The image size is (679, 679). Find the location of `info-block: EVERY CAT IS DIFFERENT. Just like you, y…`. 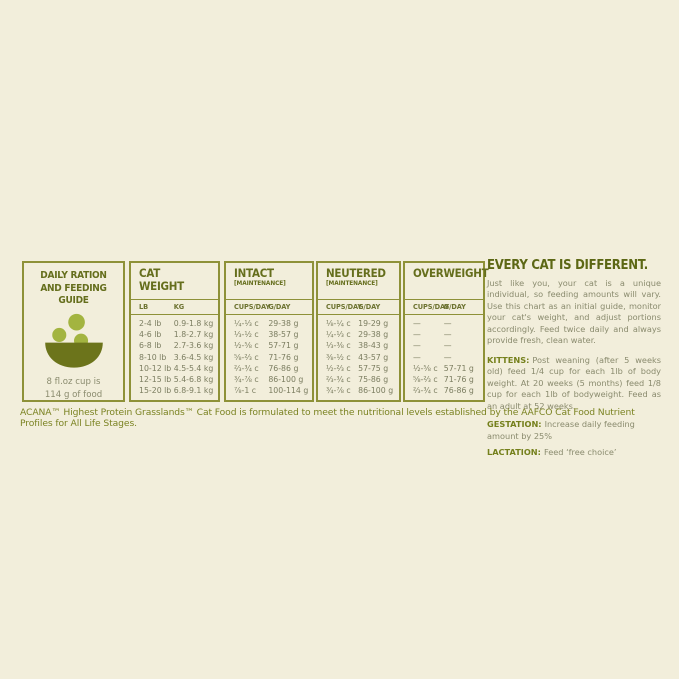

info-block: EVERY CAT IS DIFFERENT. Just like you, y… is located at coordinates (574, 358).